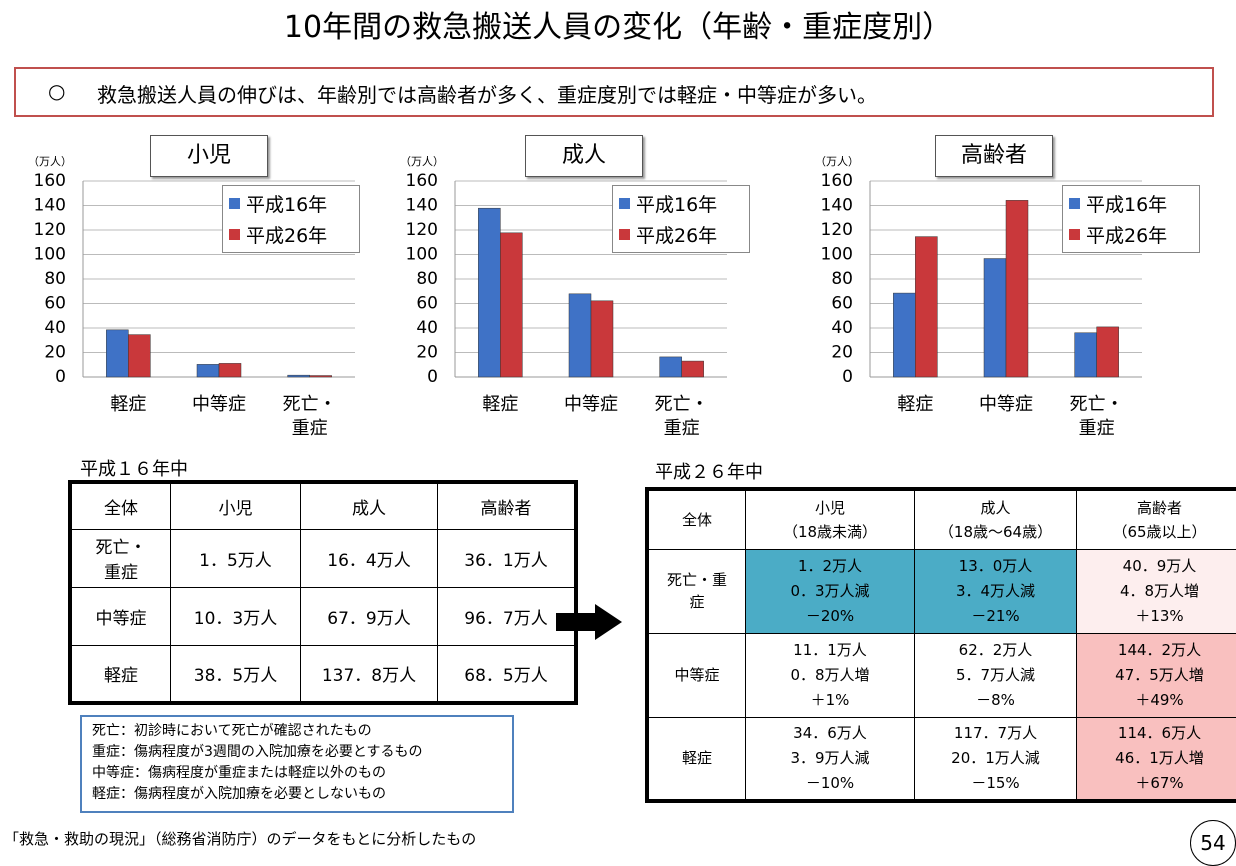 The image size is (1236, 866). Describe the element at coordinates (995, 733) in the screenshot. I see `cell-line: 117．7万人` at that location.